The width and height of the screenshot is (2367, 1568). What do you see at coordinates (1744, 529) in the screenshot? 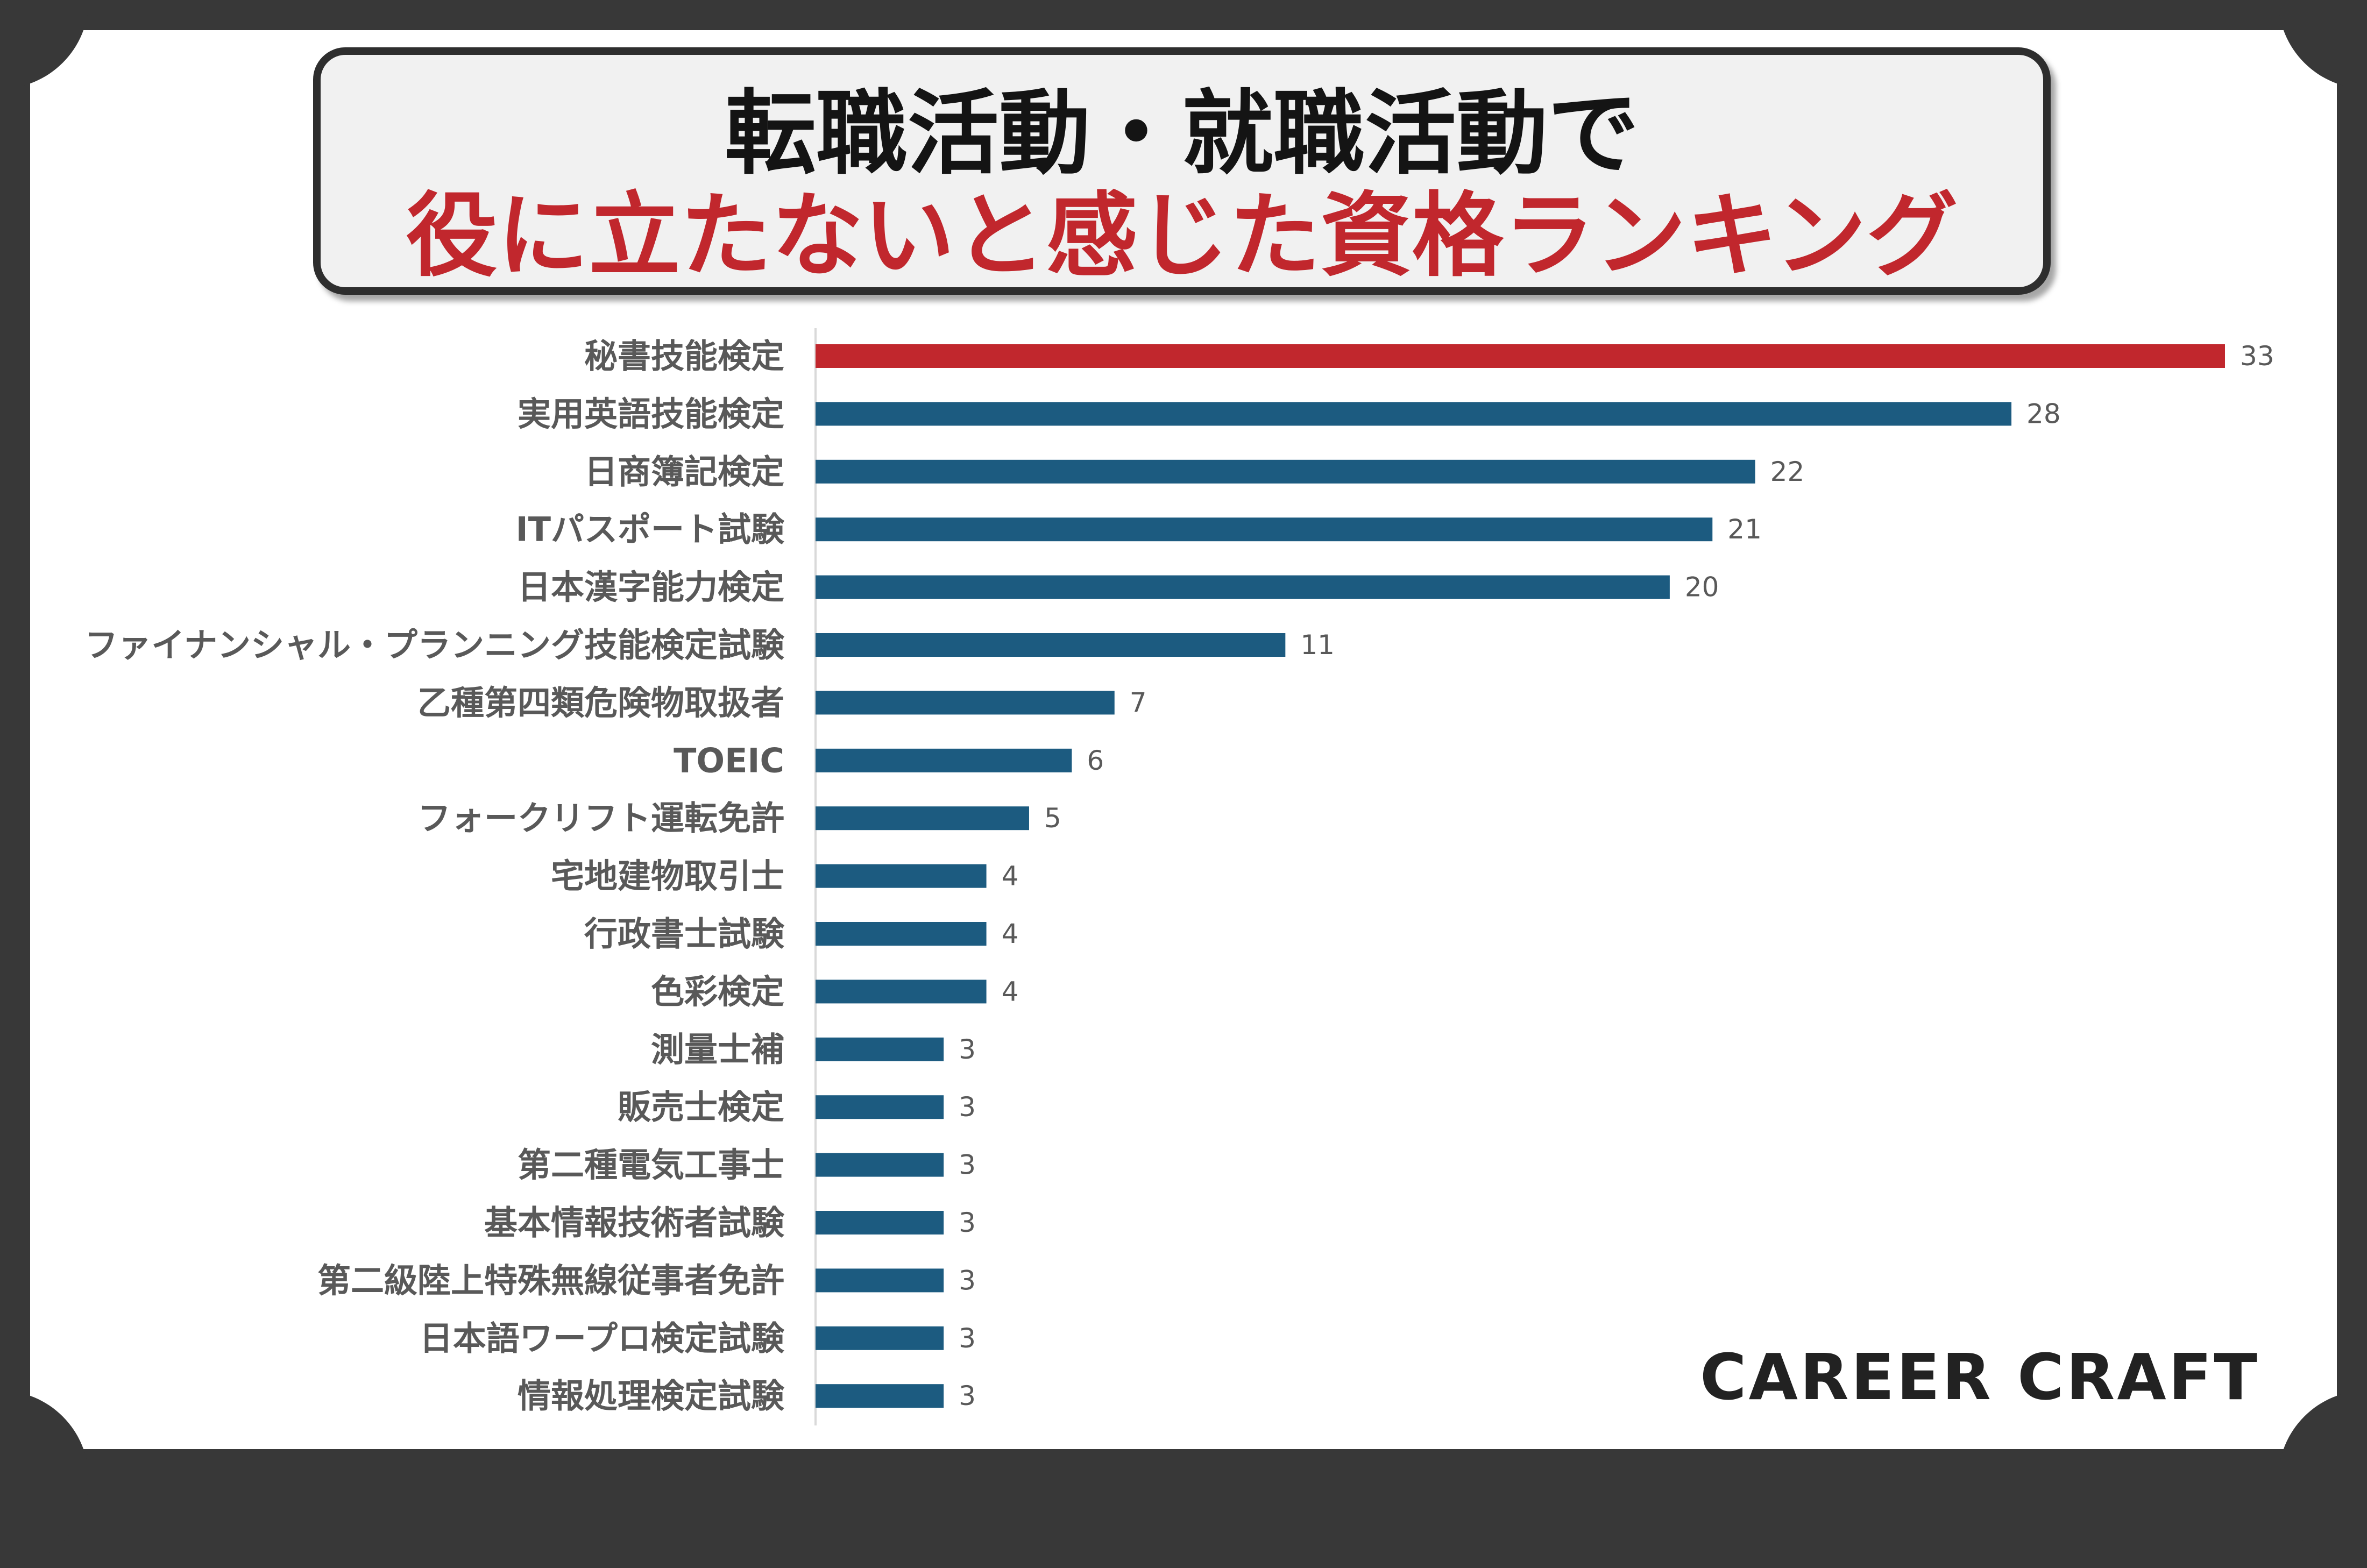
I see `value-label: 21` at bounding box center [1744, 529].